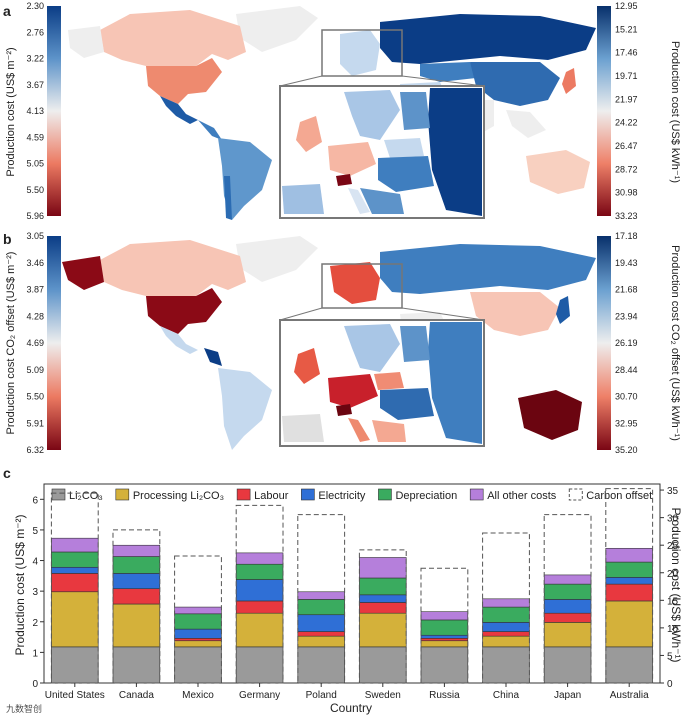 Image resolution: width=685 pixels, height=717 pixels. What do you see at coordinates (567, 695) in the screenshot?
I see `x-tick-label: Japan` at bounding box center [567, 695].